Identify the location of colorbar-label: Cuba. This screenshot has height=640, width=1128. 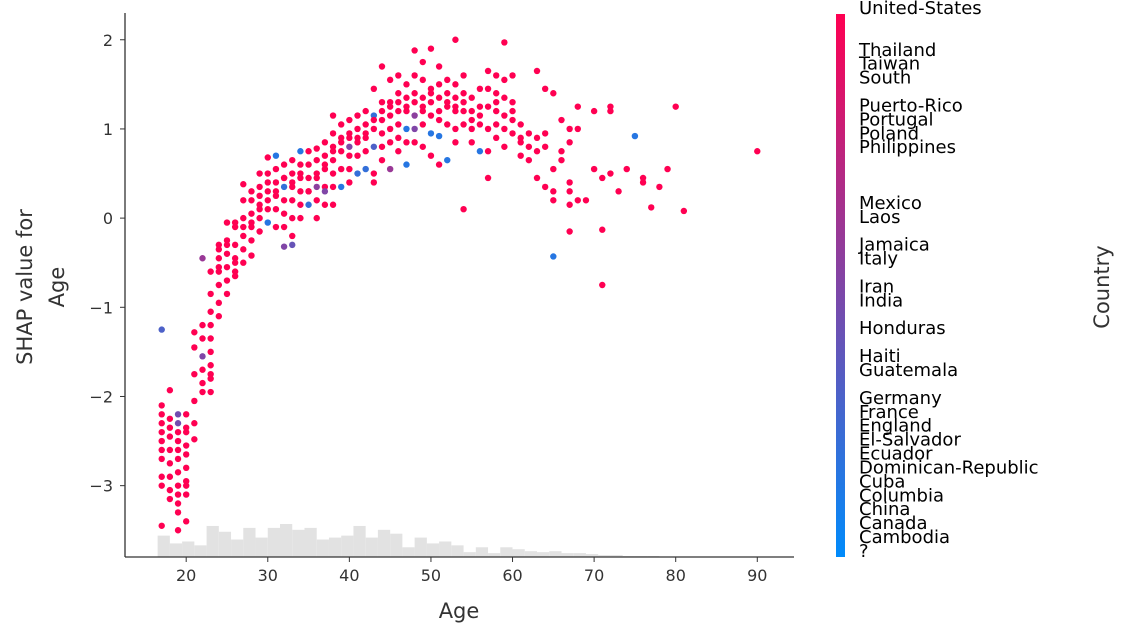
(882, 481).